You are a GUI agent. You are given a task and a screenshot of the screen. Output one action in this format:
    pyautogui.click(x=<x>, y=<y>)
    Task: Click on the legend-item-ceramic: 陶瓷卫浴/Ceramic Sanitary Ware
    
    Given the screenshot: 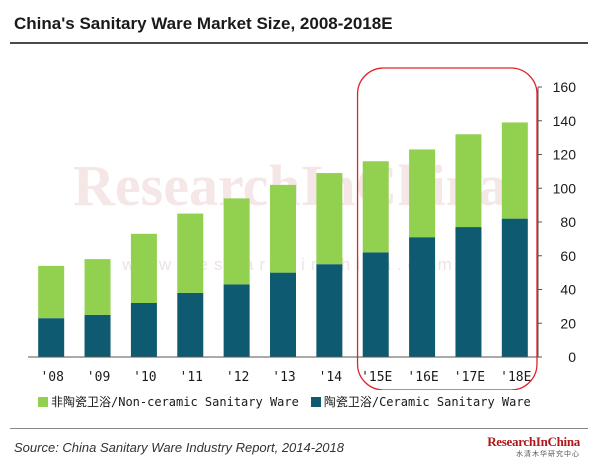 What is the action you would take?
    pyautogui.click(x=420, y=401)
    